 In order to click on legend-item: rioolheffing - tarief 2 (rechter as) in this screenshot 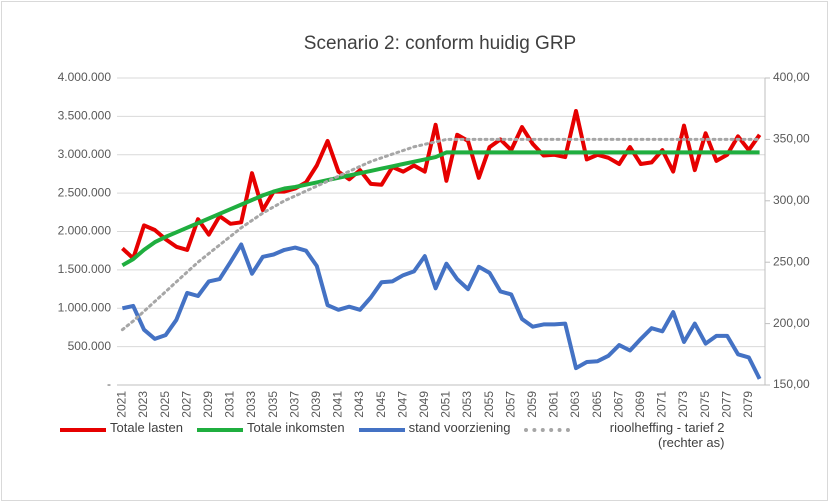, I will do `click(624, 435)`.